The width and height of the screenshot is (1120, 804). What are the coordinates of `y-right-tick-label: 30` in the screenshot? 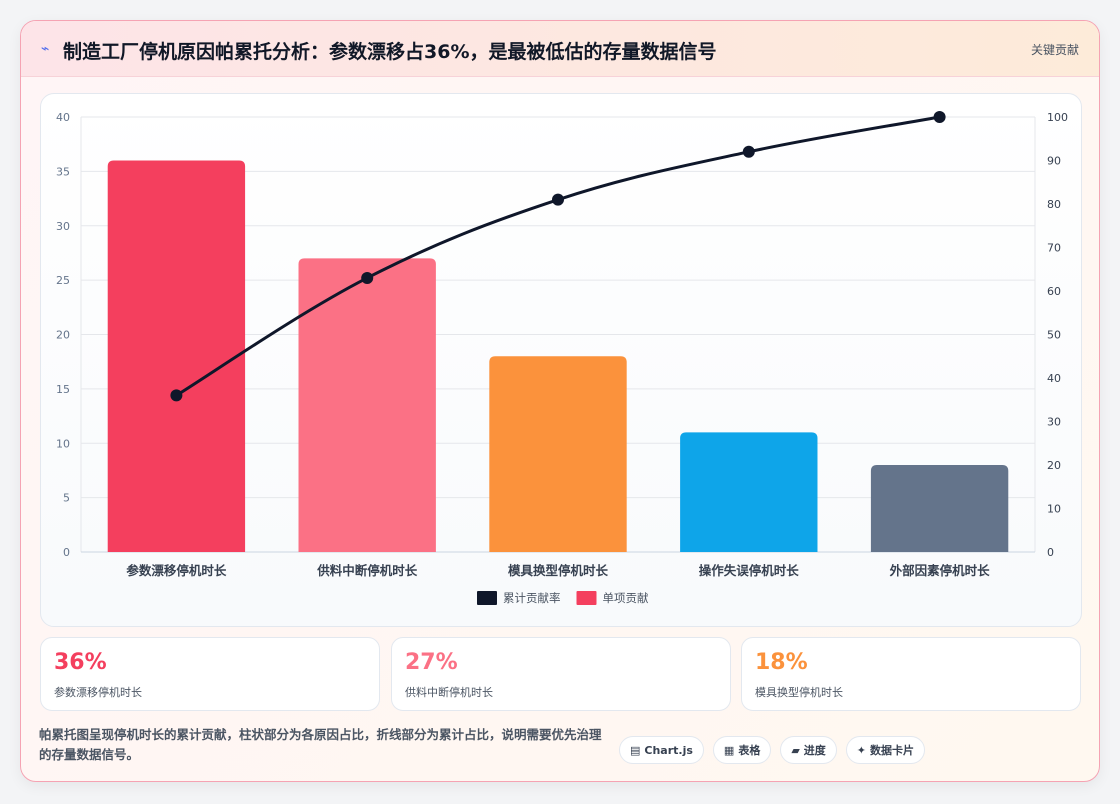 It's located at (1054, 422).